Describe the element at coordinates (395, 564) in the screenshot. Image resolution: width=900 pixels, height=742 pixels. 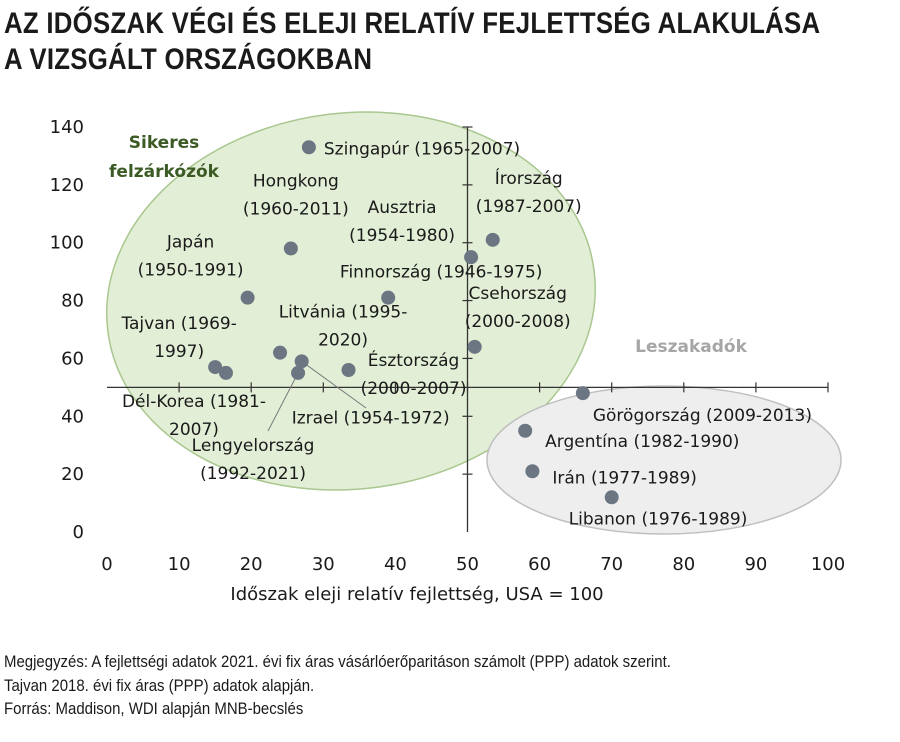
I see `x-tick-label: 40` at that location.